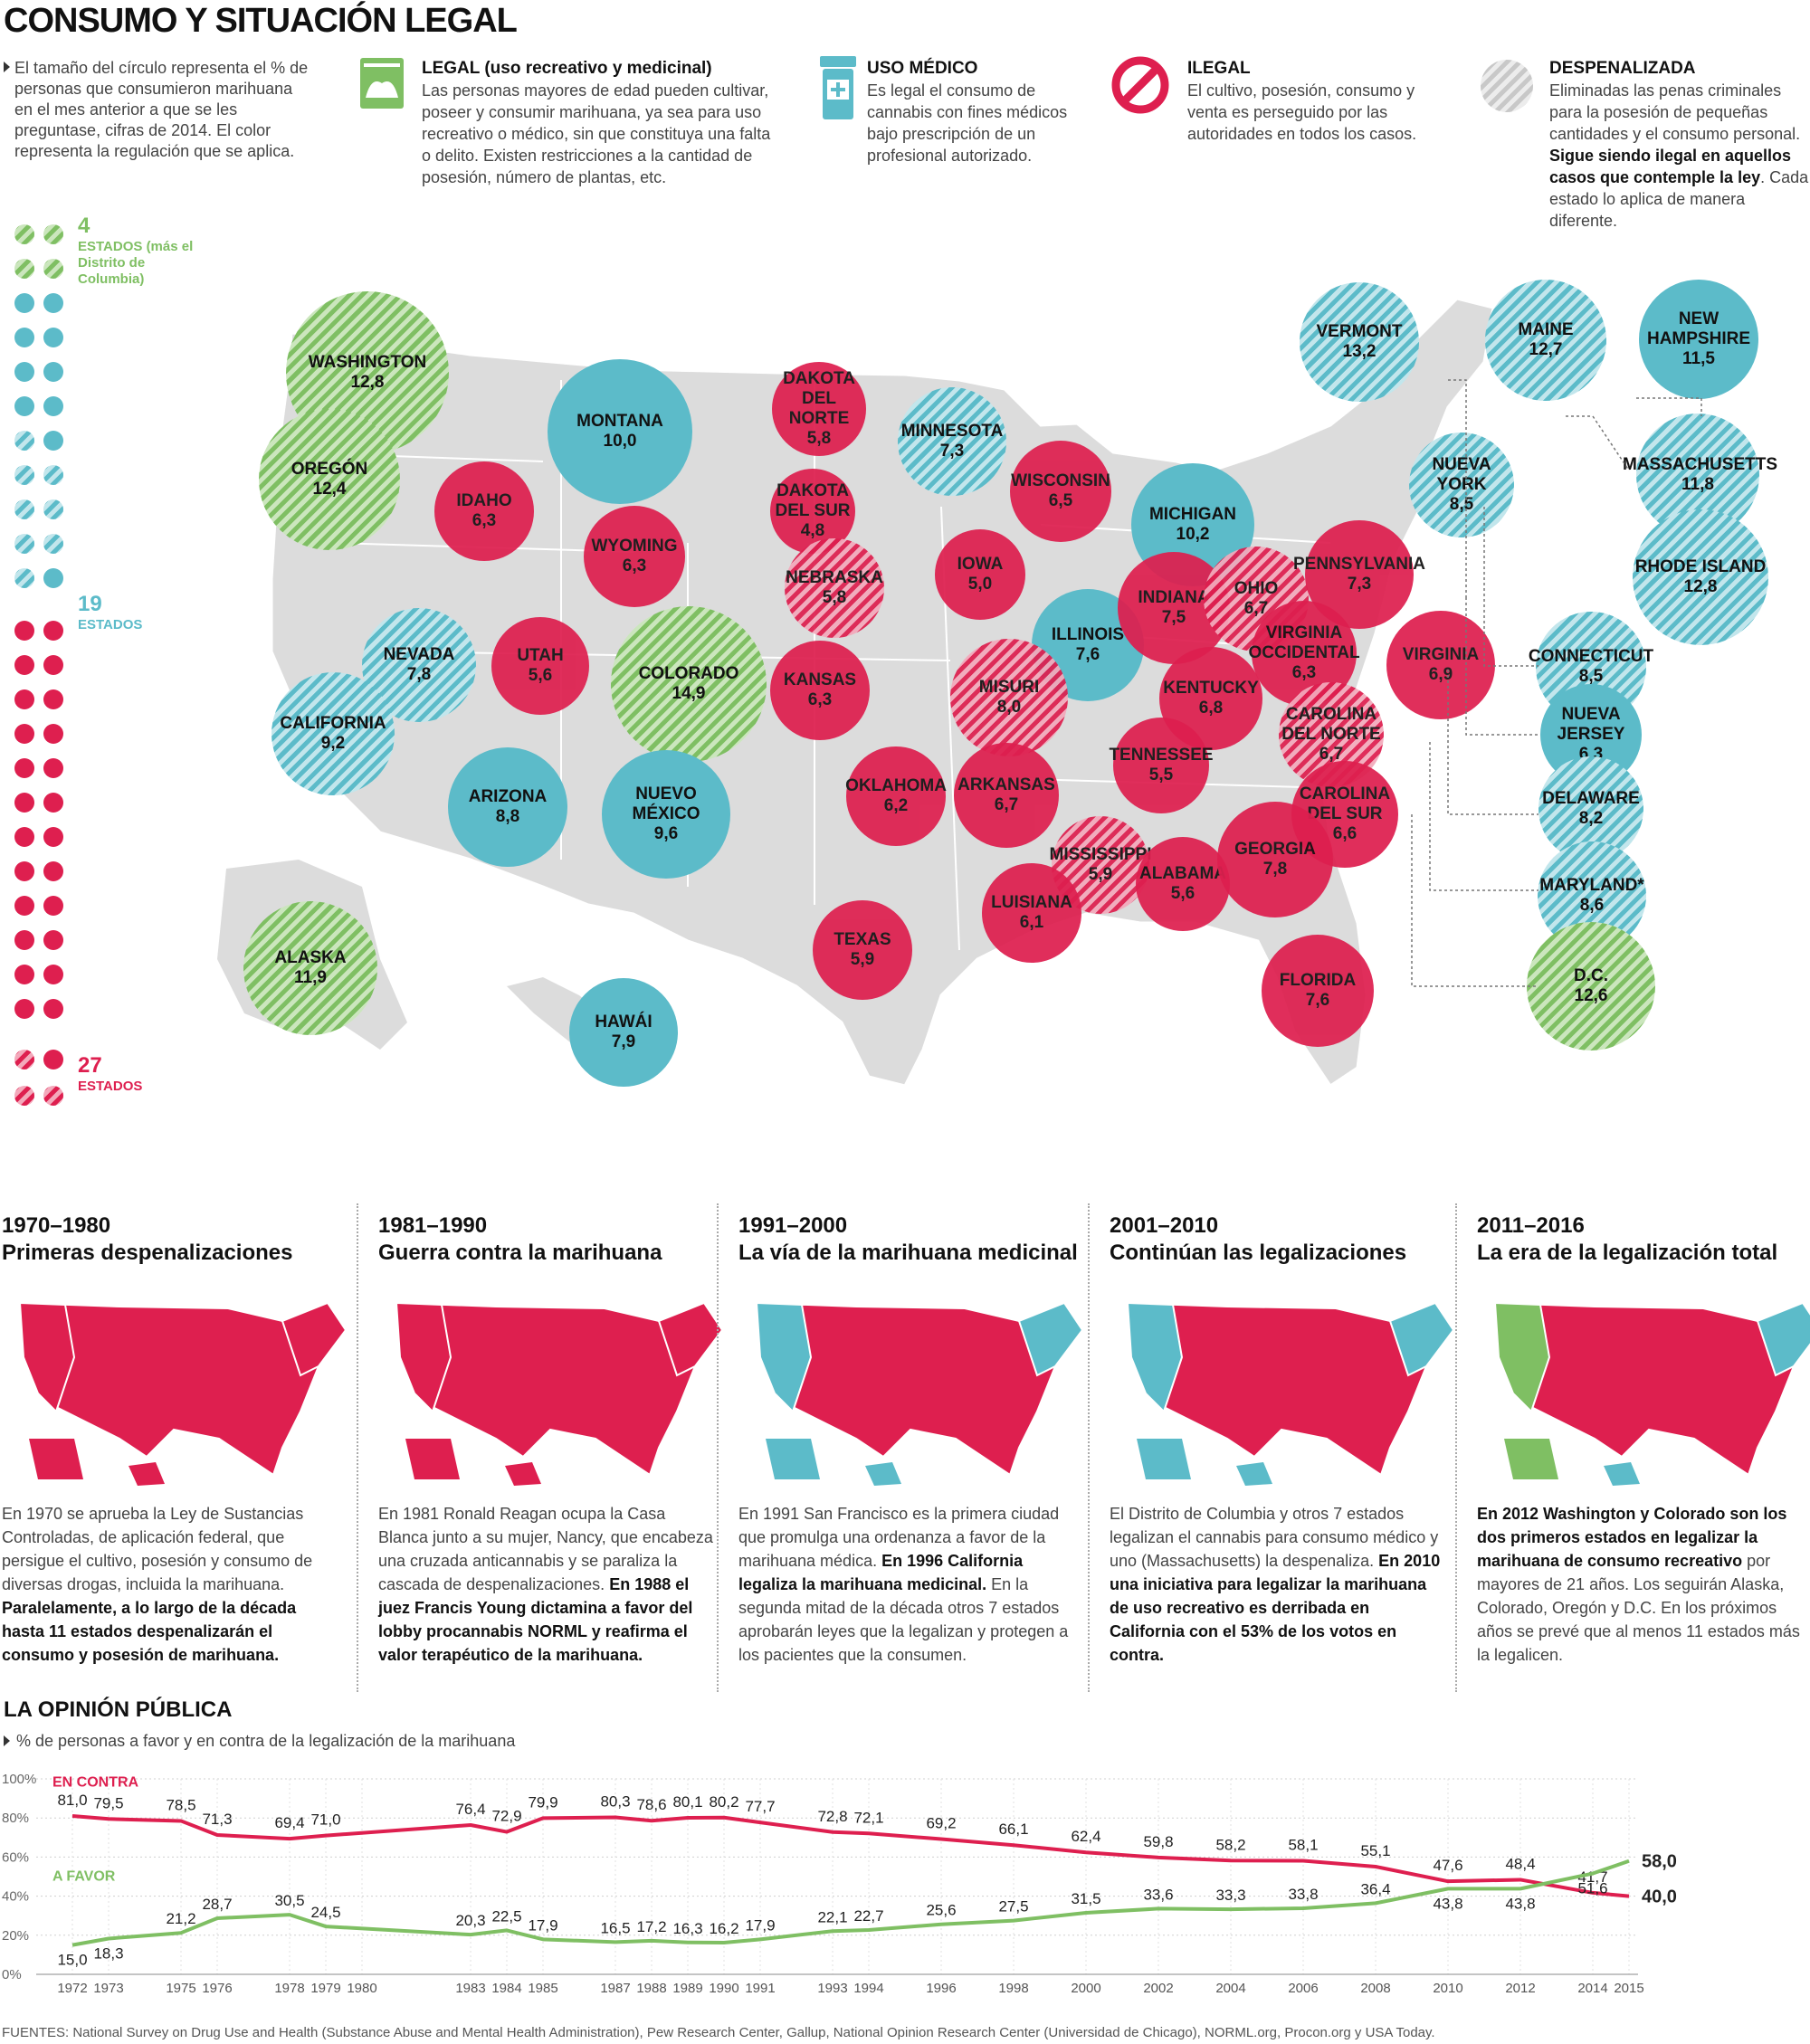 Image resolution: width=1810 pixels, height=2044 pixels. Describe the element at coordinates (108, 1802) in the screenshot. I see `data-label: 79,5` at that location.